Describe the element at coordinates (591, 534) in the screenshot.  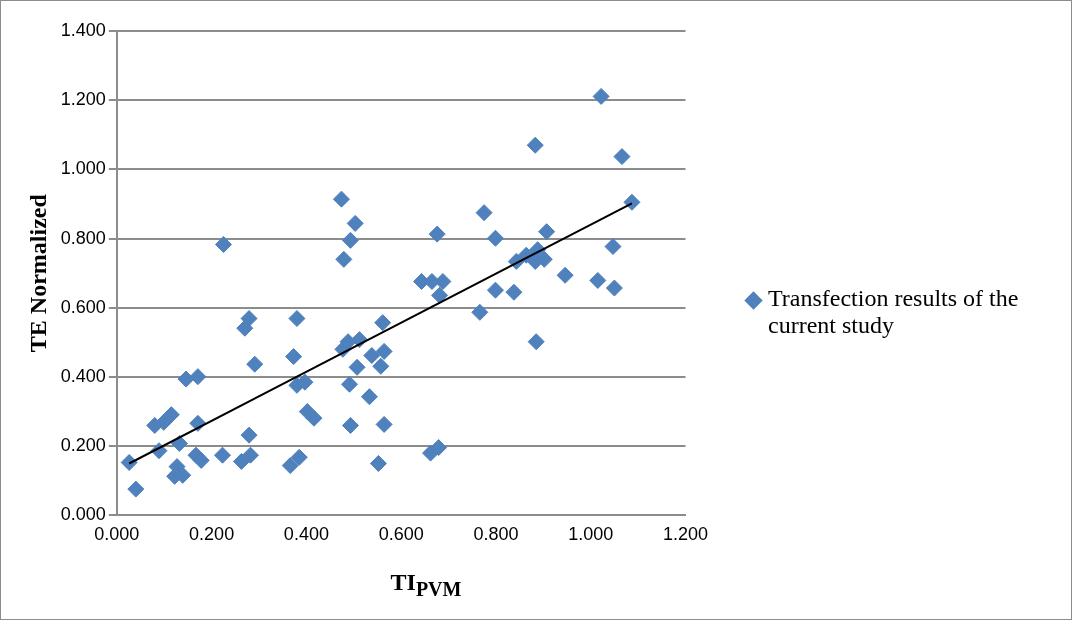
I see `x-tick-label: 1.000` at that location.